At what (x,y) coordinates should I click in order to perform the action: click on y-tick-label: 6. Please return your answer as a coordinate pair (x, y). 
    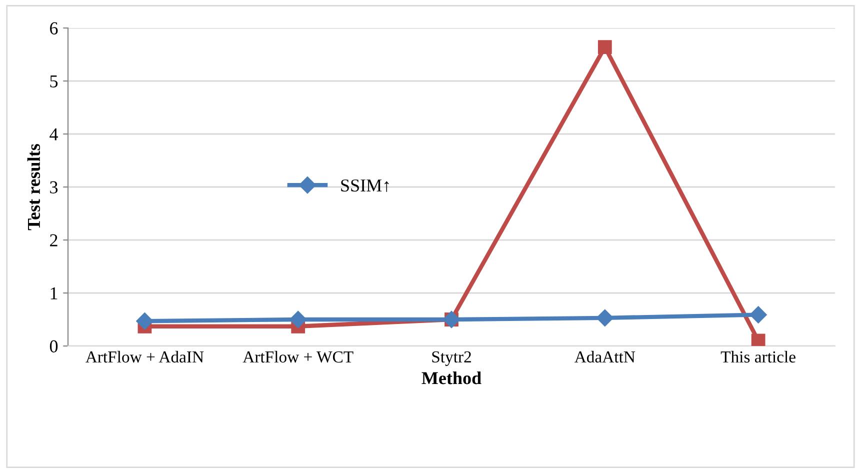
    Looking at the image, I should click on (54, 28).